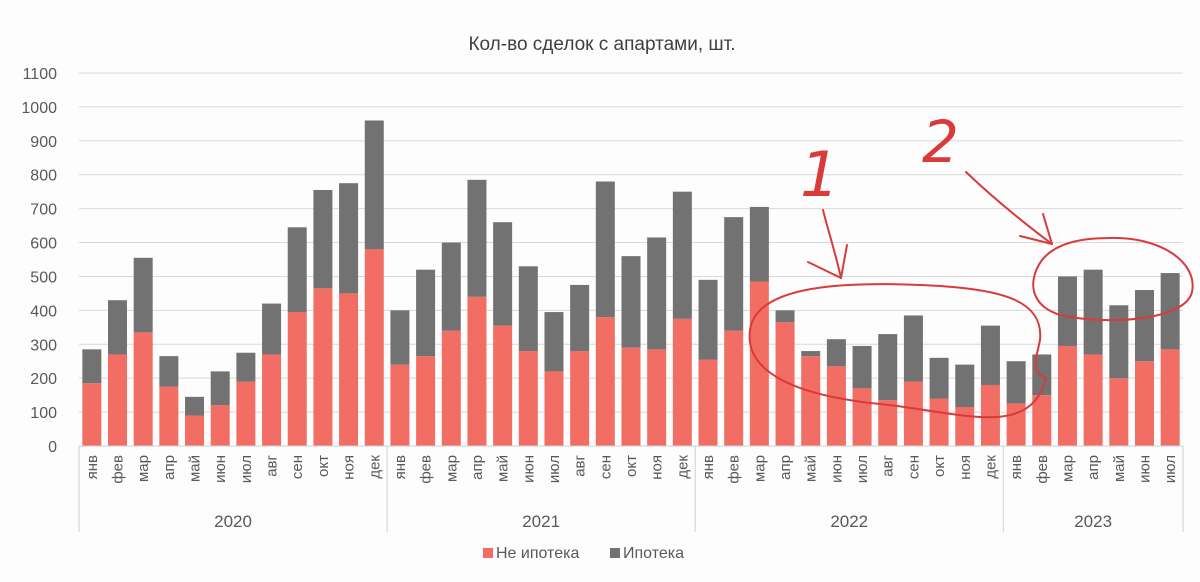 Image resolution: width=1200 pixels, height=582 pixels. I want to click on y-tick-label: 200, so click(43, 379).